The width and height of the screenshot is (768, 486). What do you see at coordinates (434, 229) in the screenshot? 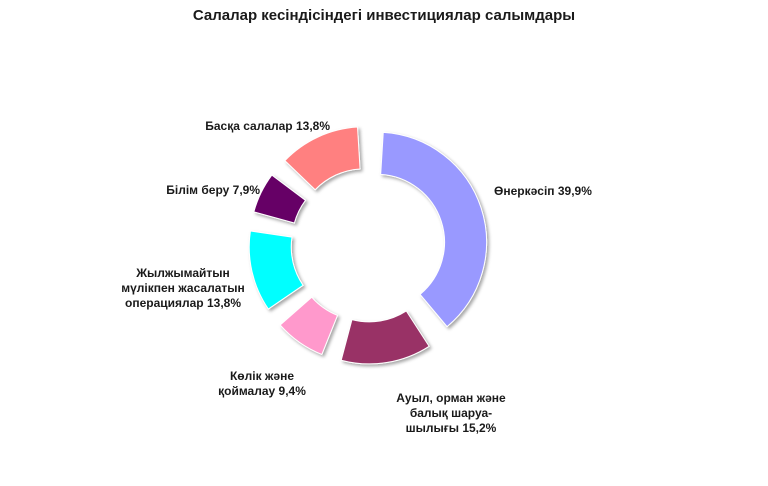
I see `slice-industry` at bounding box center [434, 229].